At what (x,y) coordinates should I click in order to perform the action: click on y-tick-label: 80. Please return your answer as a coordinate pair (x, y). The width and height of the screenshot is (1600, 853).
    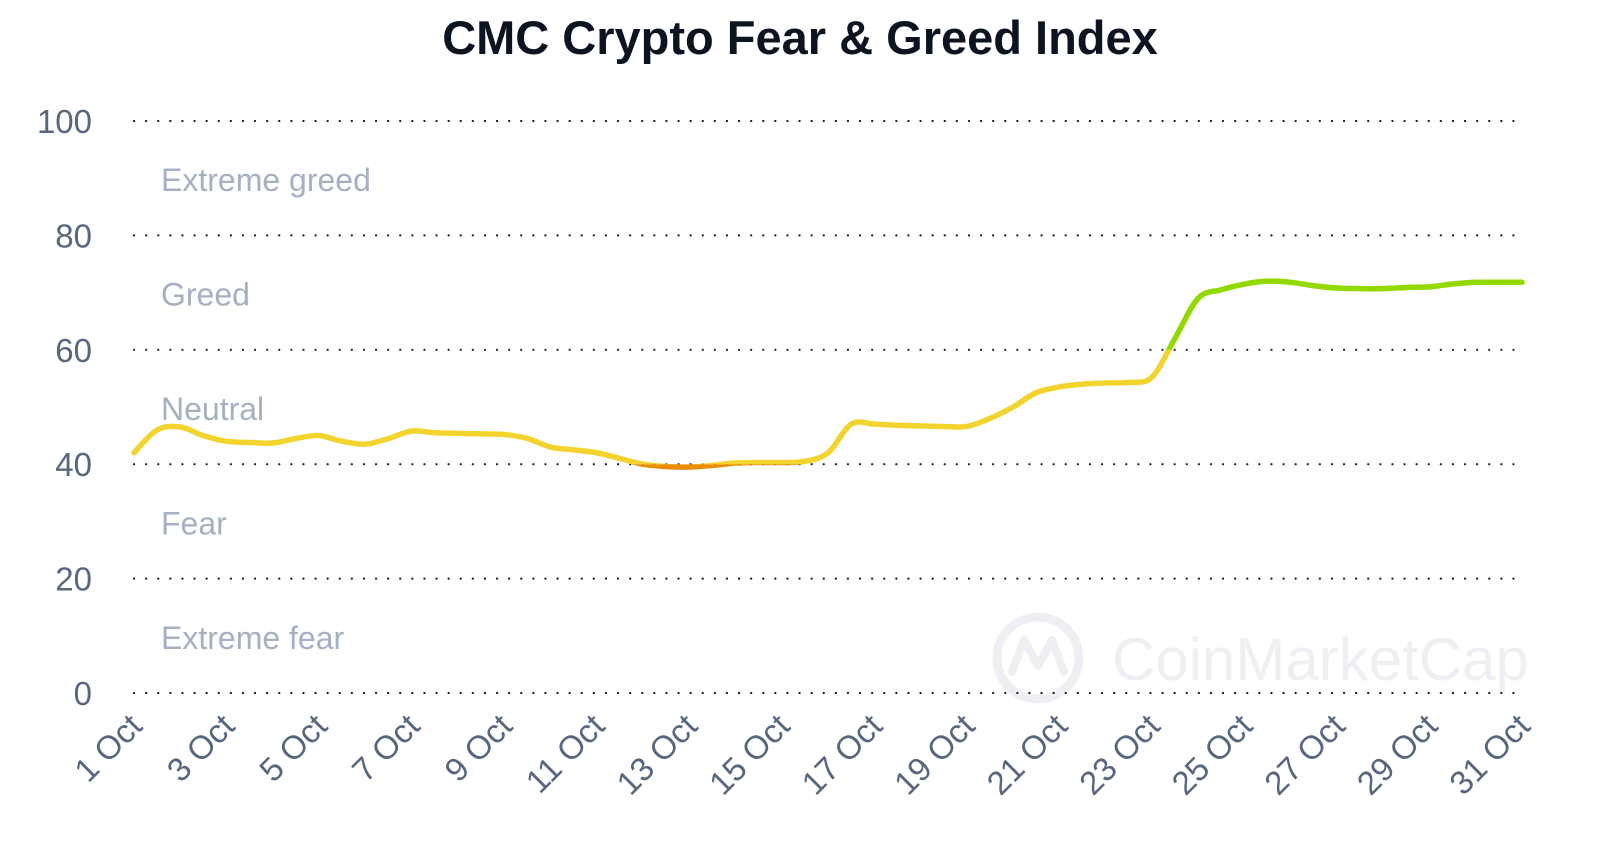
    Looking at the image, I should click on (73, 235).